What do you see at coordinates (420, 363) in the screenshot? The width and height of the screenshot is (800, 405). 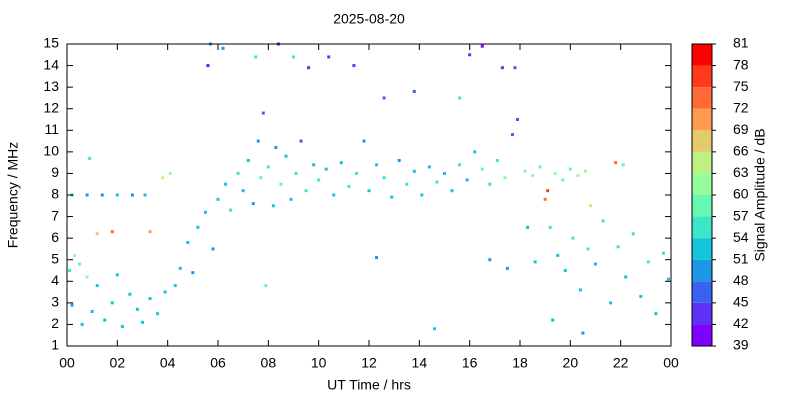 I see `x-tick-label: 14` at bounding box center [420, 363].